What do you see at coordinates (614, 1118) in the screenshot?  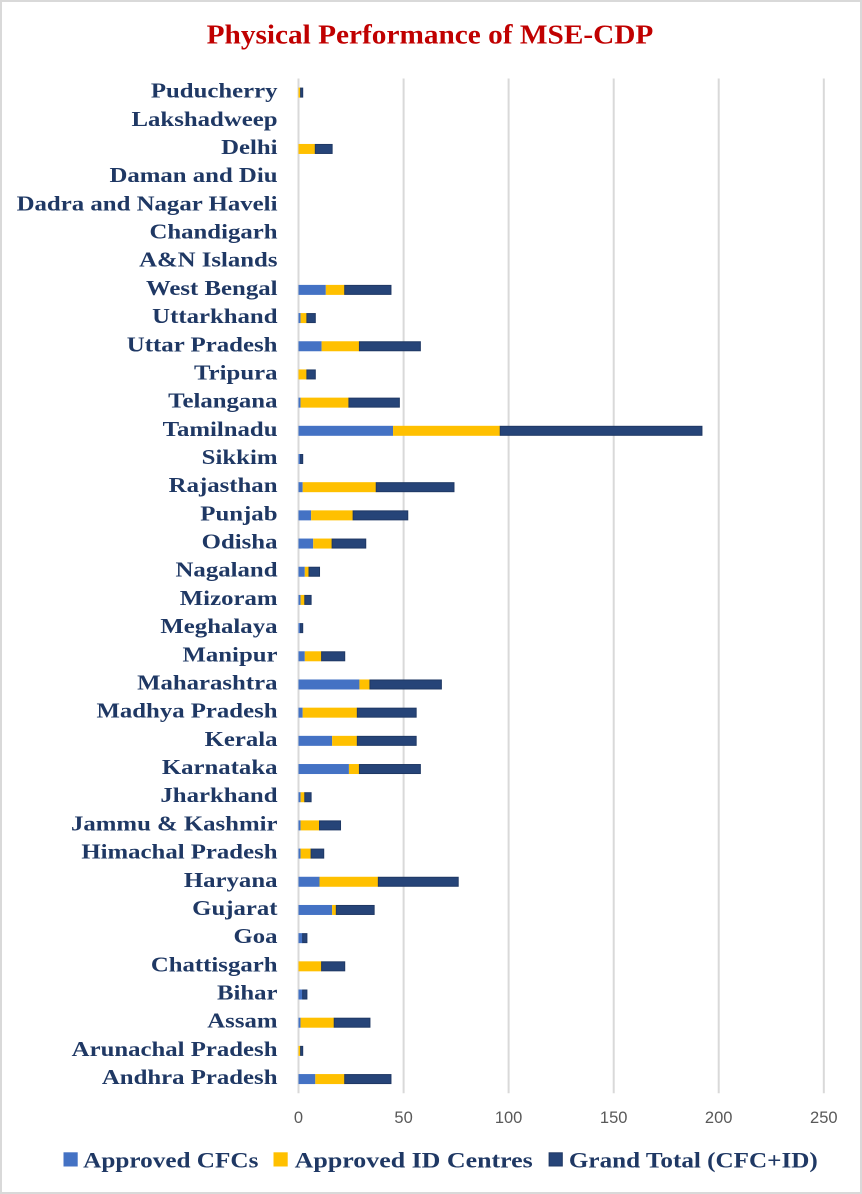 I see `svg-text: 150` at bounding box center [614, 1118].